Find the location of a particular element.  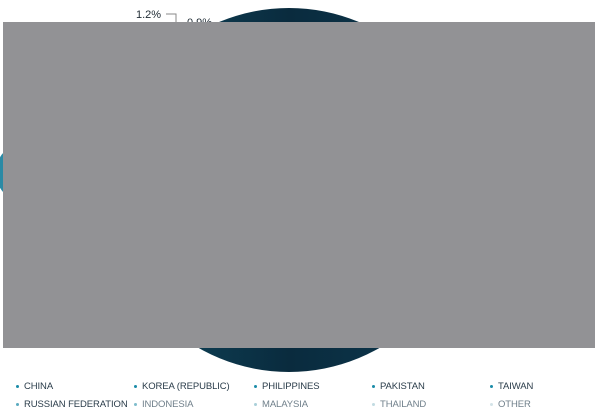

legend-label: CHINA is located at coordinates (39, 386).